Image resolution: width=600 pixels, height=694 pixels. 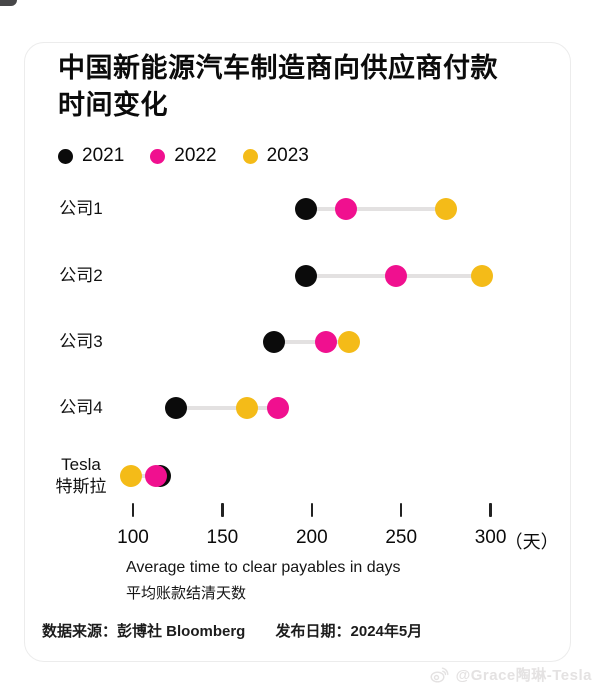 I want to click on x-axis-tick-label: 150, so click(x=222, y=537).